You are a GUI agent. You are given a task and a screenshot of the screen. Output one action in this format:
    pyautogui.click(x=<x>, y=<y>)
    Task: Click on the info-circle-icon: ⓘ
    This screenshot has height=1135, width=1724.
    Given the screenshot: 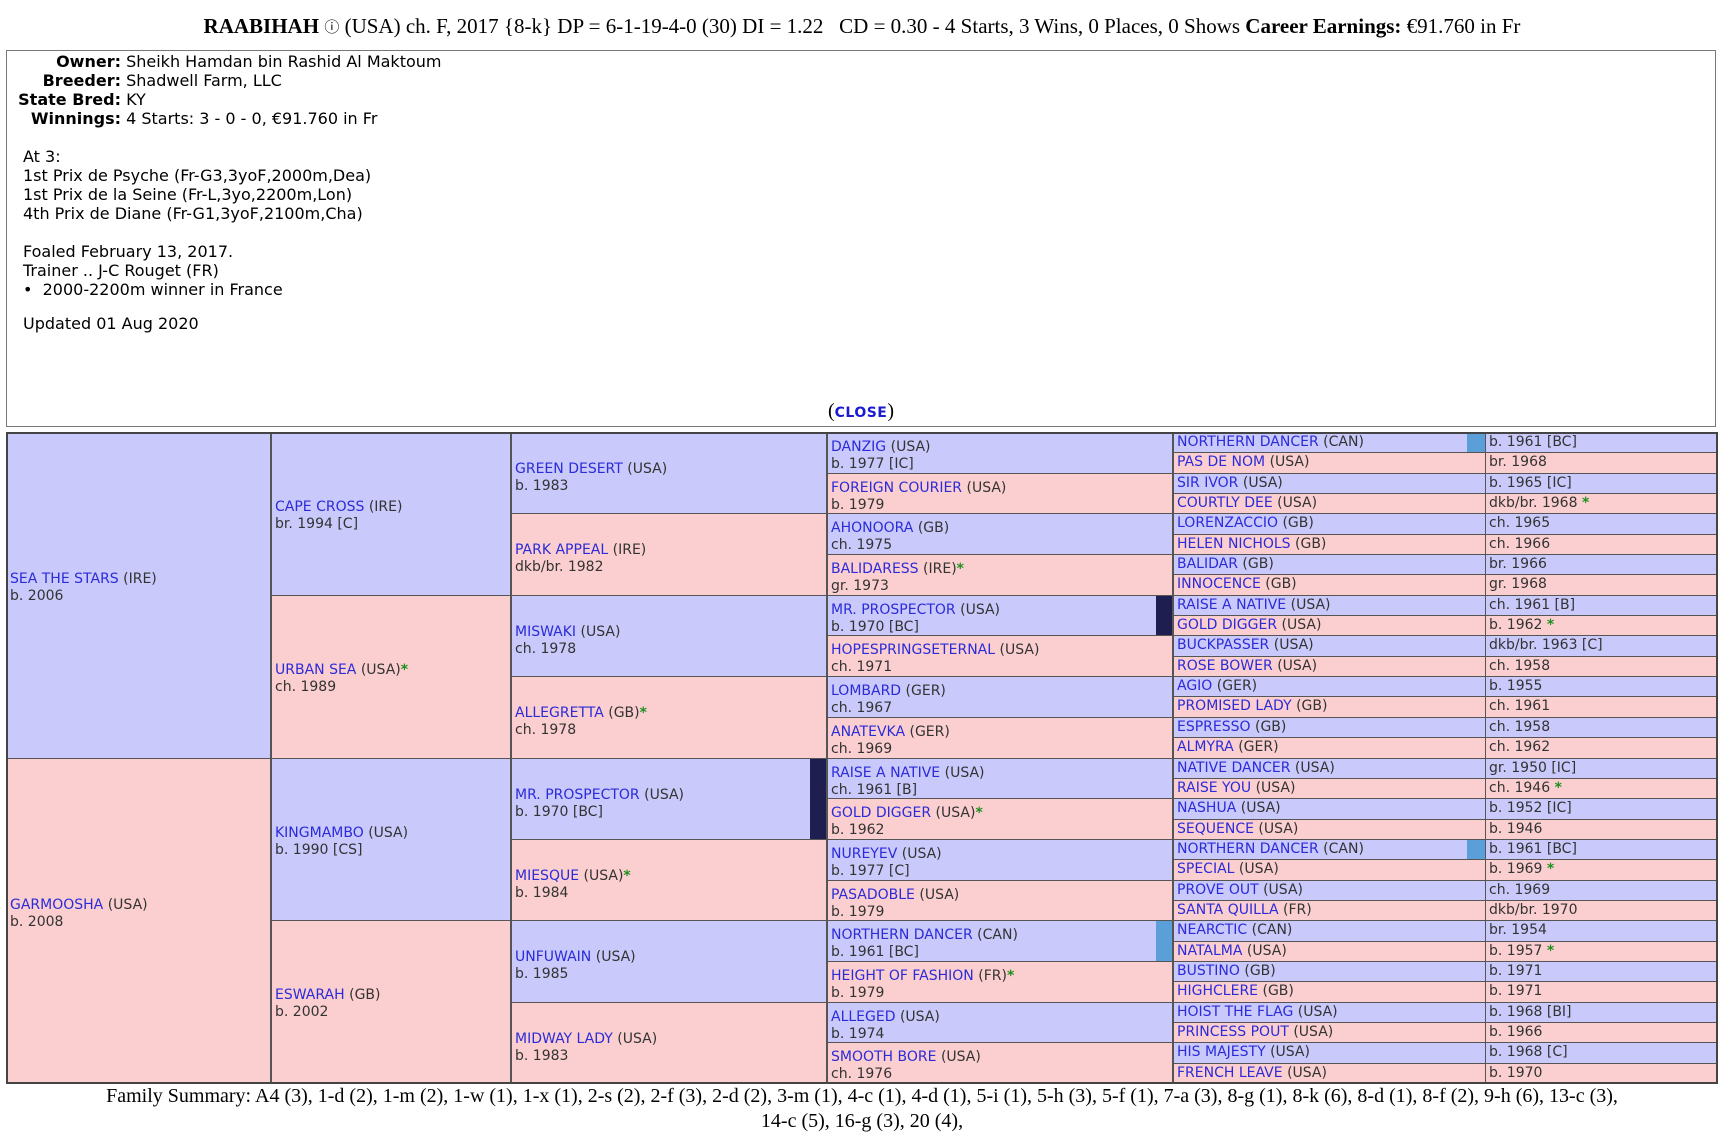 What is the action you would take?
    pyautogui.click(x=332, y=28)
    